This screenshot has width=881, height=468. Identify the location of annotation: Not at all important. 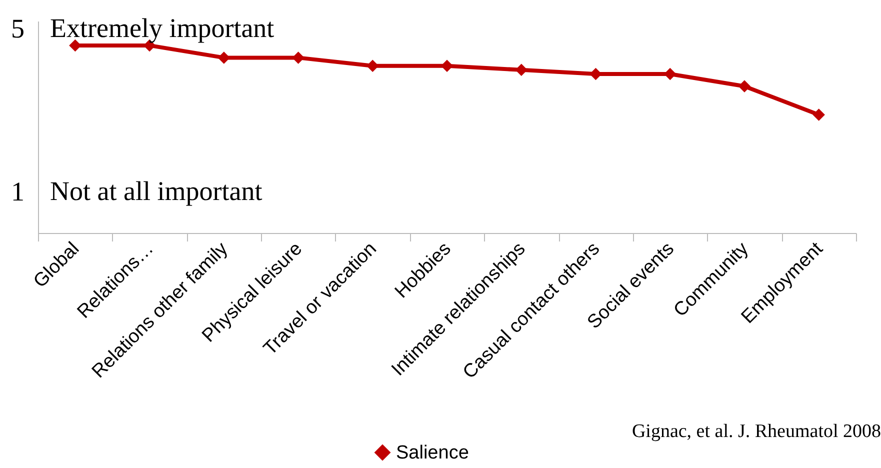
(156, 191).